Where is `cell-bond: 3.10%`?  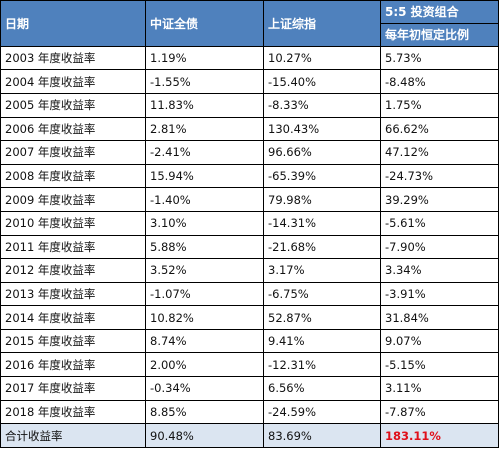 cell-bond: 3.10% is located at coordinates (204, 223).